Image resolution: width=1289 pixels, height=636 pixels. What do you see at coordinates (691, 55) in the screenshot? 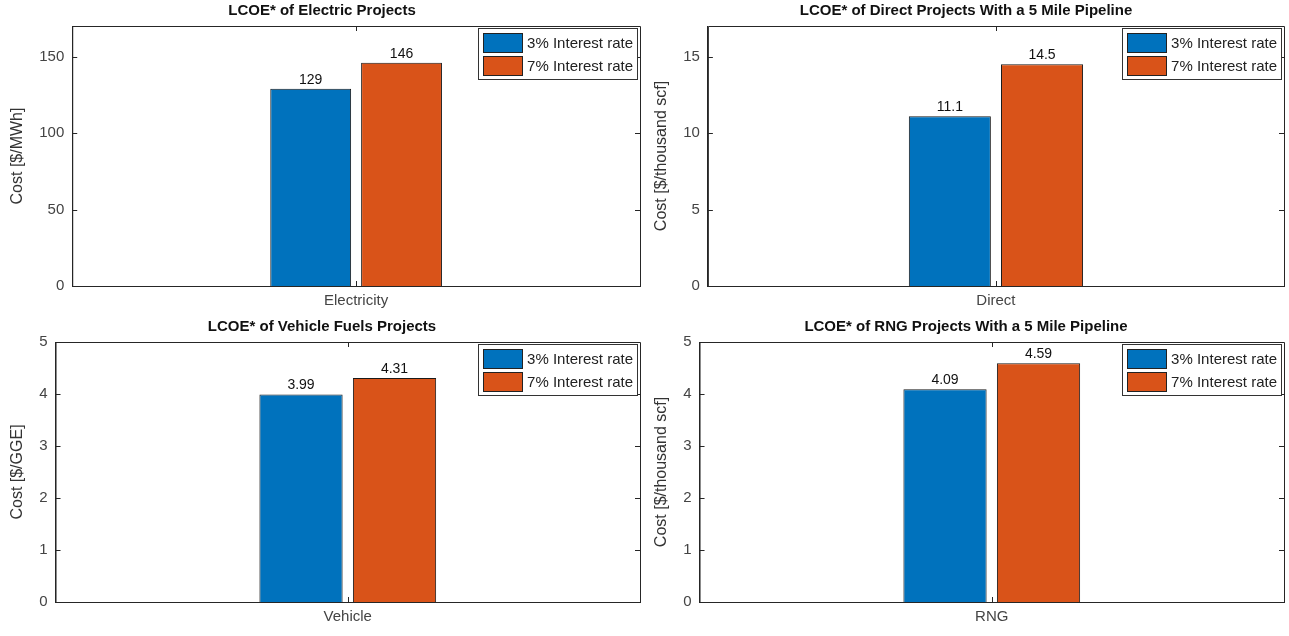
I see `y-tick-label: 15` at bounding box center [691, 55].